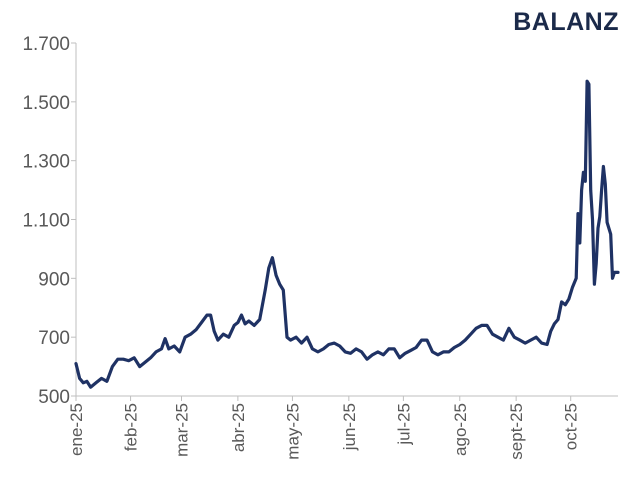 This screenshot has width=641, height=496. What do you see at coordinates (76, 429) in the screenshot?
I see `x-tick-label: ene-25` at bounding box center [76, 429].